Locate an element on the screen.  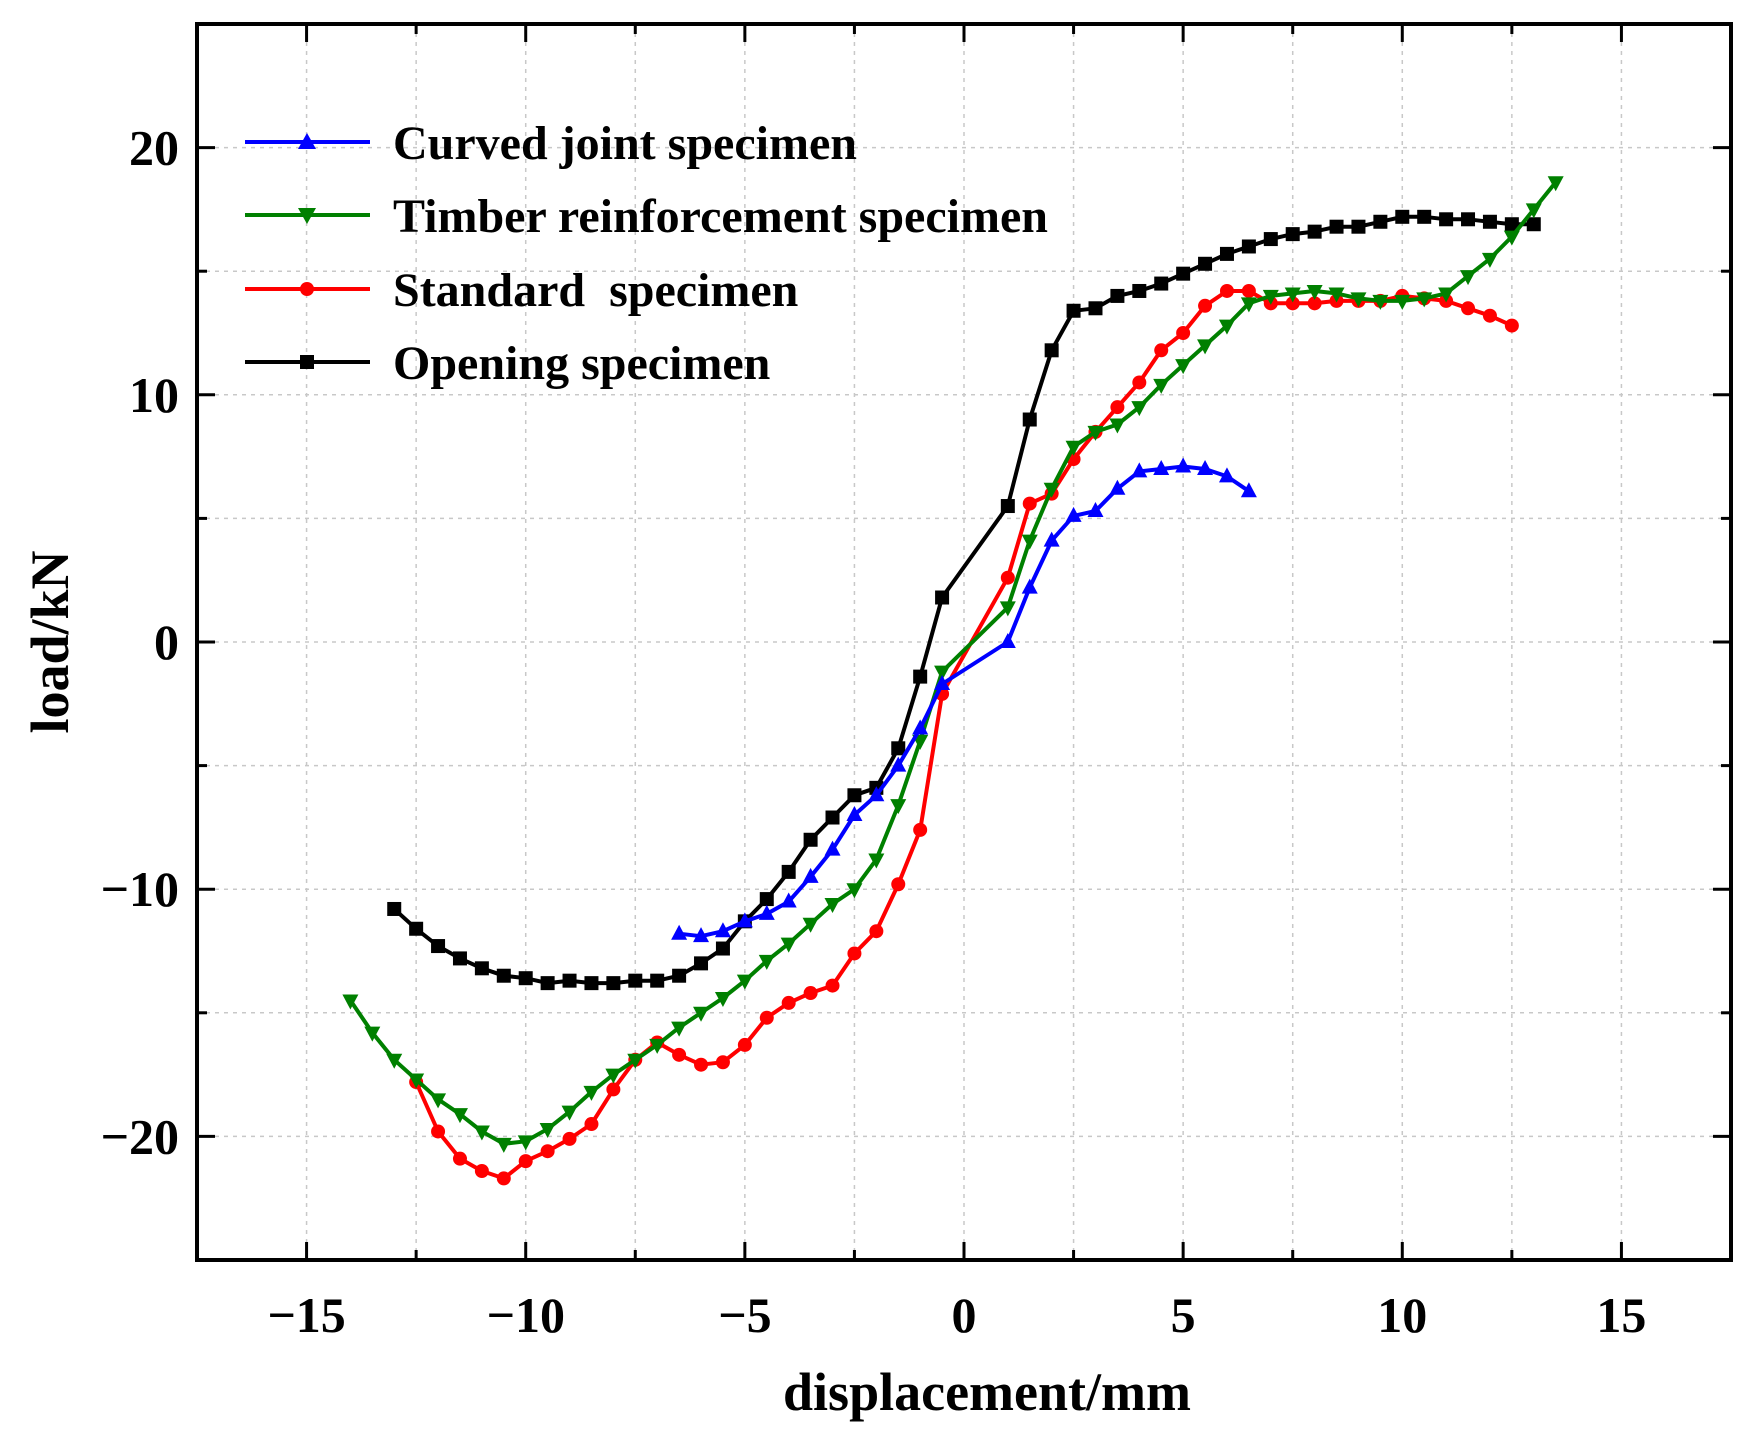
series-curved-joint-specimen is located at coordinates (964, 700).